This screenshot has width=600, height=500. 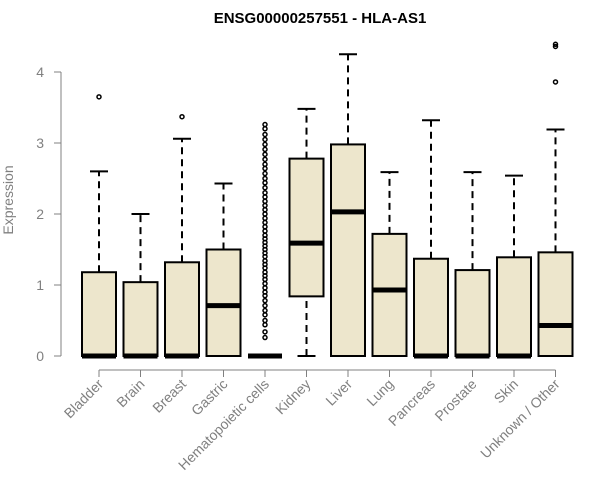 What do you see at coordinates (379, 392) in the screenshot?
I see `x-tick-label-7: Lung` at bounding box center [379, 392].